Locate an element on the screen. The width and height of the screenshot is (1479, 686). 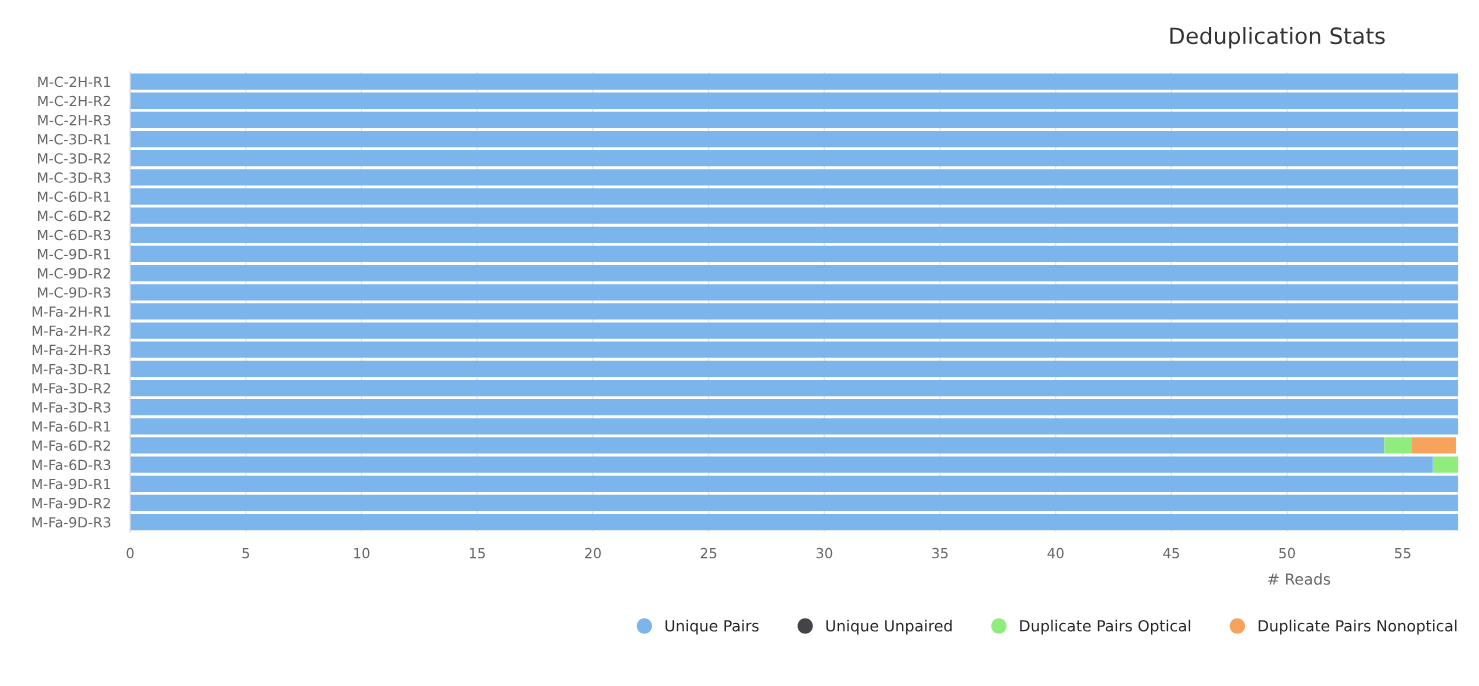
x-tick-label: 40 is located at coordinates (1055, 553).